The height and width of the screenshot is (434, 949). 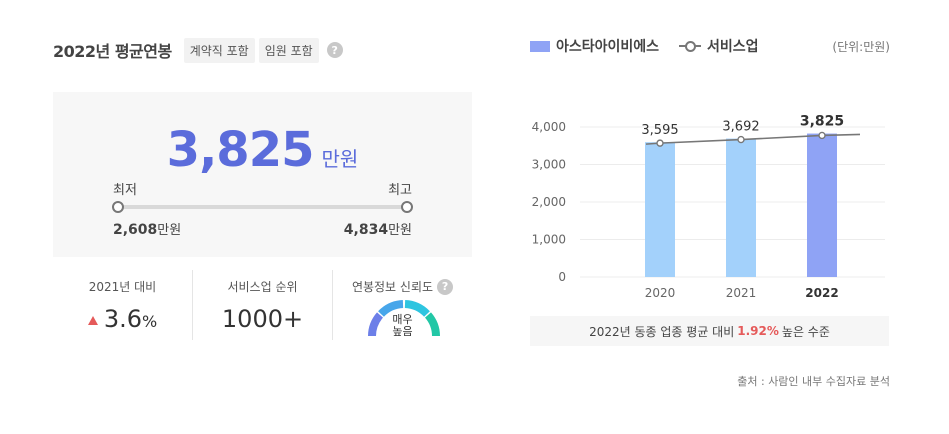 I want to click on yoy-percent: %, so click(x=149, y=321).